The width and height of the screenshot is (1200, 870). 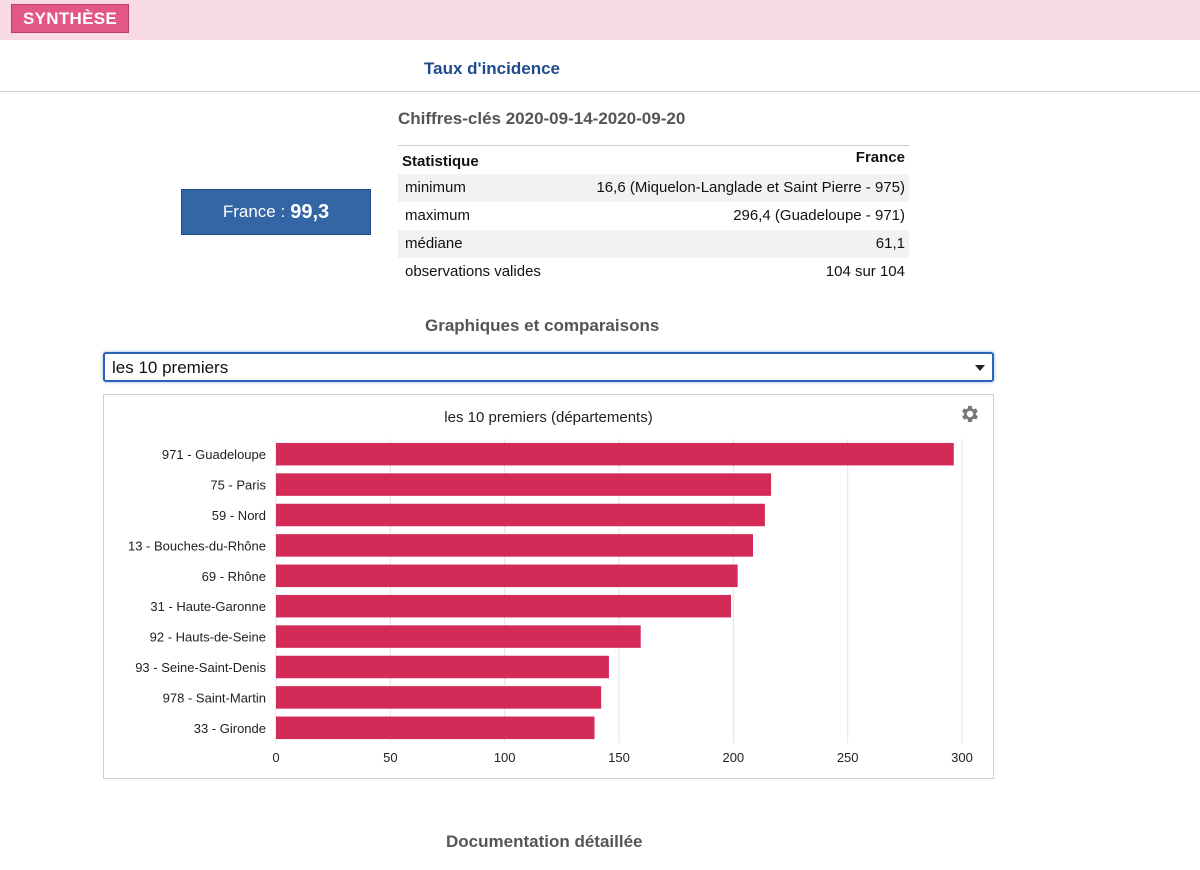 What do you see at coordinates (542, 118) in the screenshot?
I see `key-figures-title: Chiffres-clés 2020-09-14-2020-09-20` at bounding box center [542, 118].